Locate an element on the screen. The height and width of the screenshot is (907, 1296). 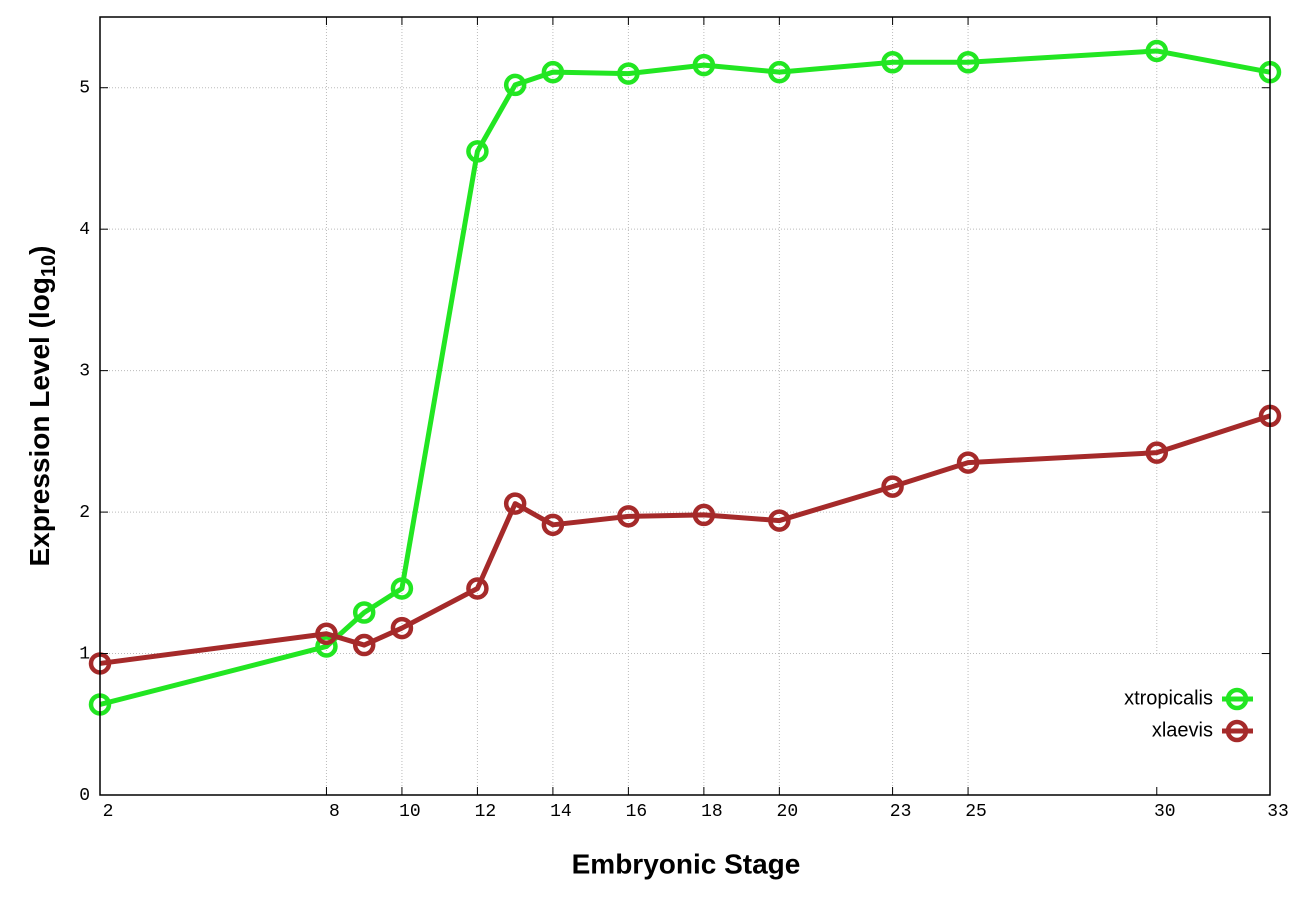
x-tick-label: 16 is located at coordinates (637, 812).